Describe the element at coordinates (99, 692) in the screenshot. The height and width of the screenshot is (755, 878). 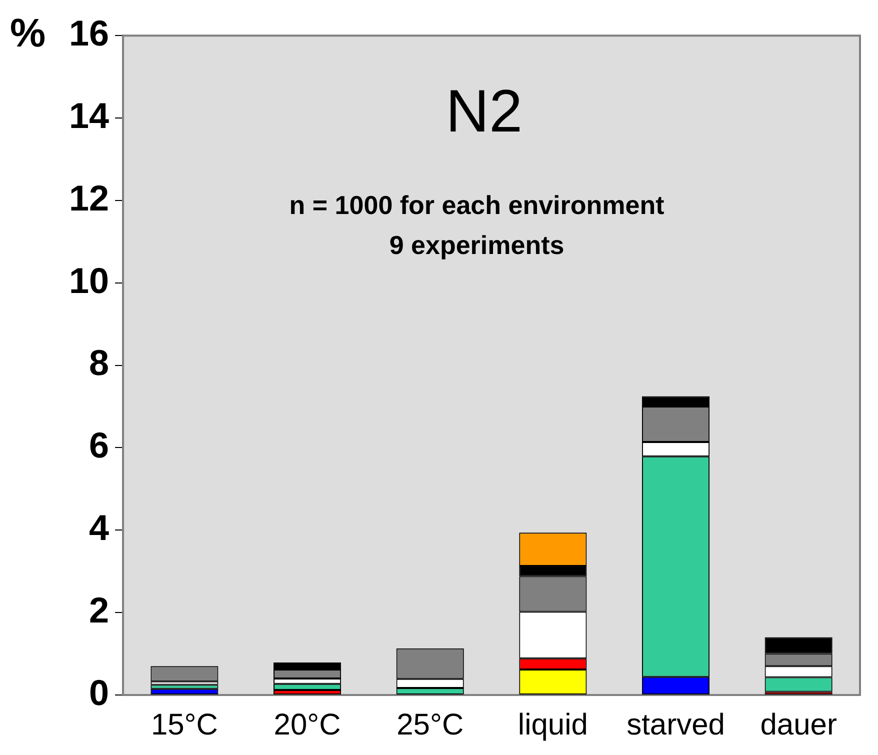
I see `y-tick-label: 0` at that location.